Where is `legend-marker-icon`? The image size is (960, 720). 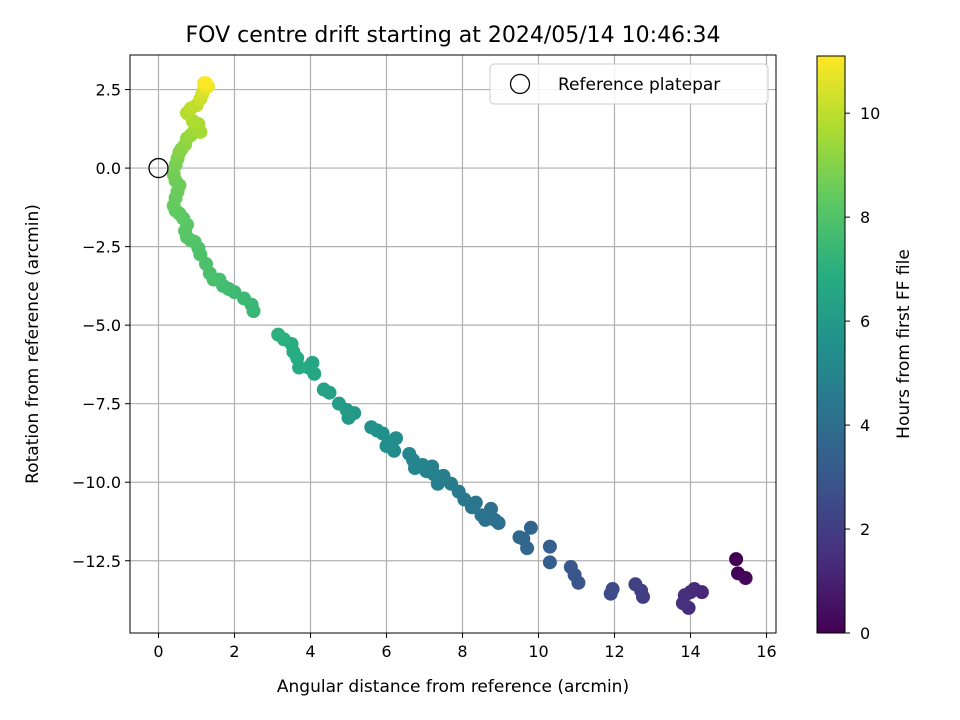
legend-marker-icon is located at coordinates (520, 84).